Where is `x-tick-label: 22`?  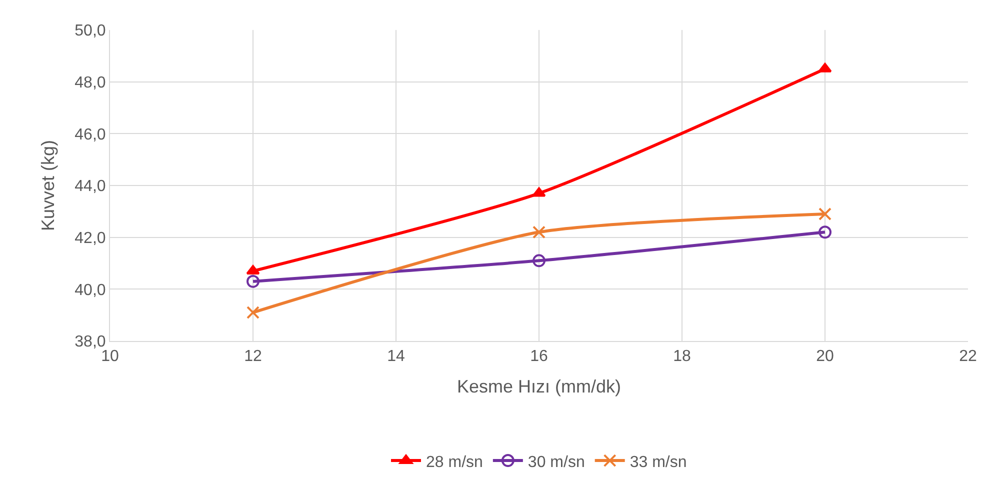 x-tick-label: 22 is located at coordinates (968, 357).